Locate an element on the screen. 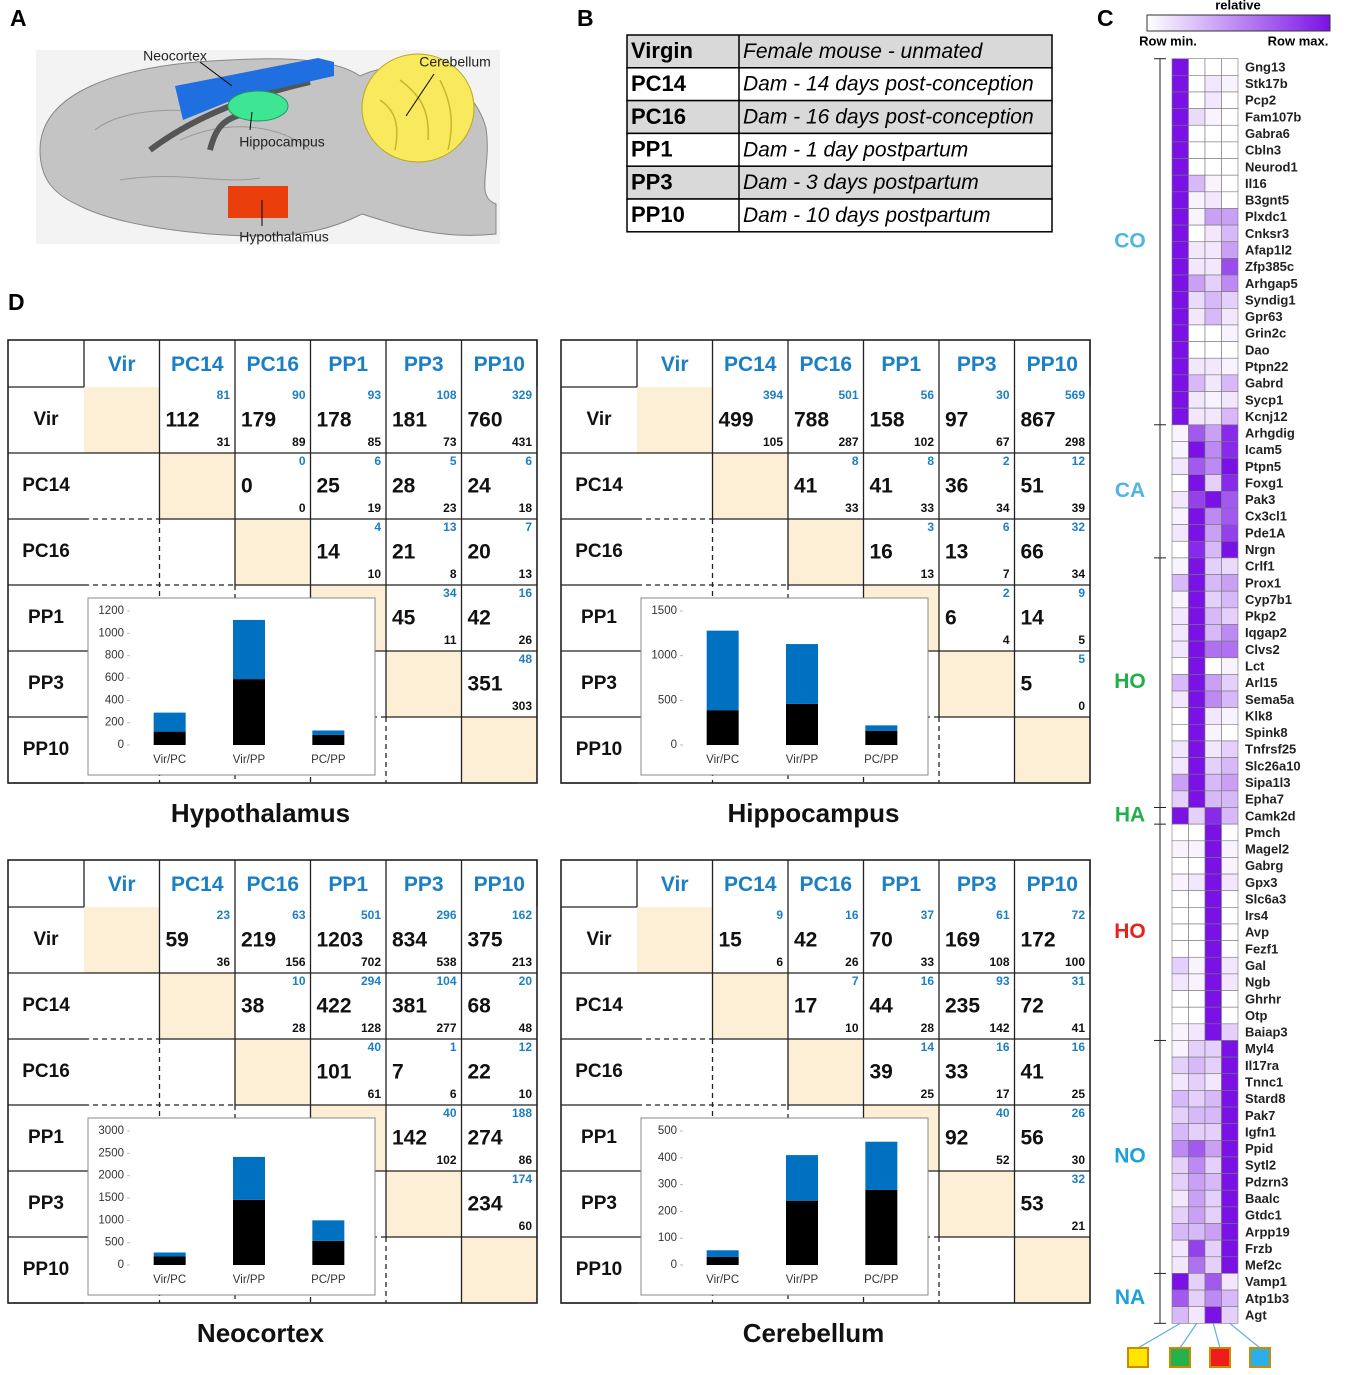 This screenshot has height=1375, width=1348. cell-total: 68 is located at coordinates (480, 1006).